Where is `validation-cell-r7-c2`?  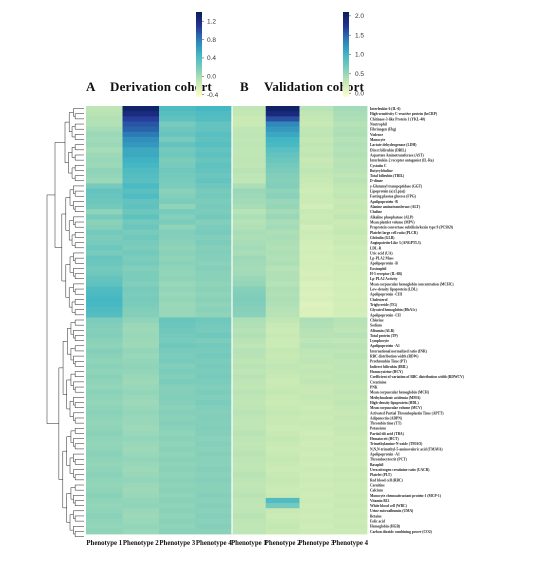 validation-cell-r7-c2 is located at coordinates (316, 145).